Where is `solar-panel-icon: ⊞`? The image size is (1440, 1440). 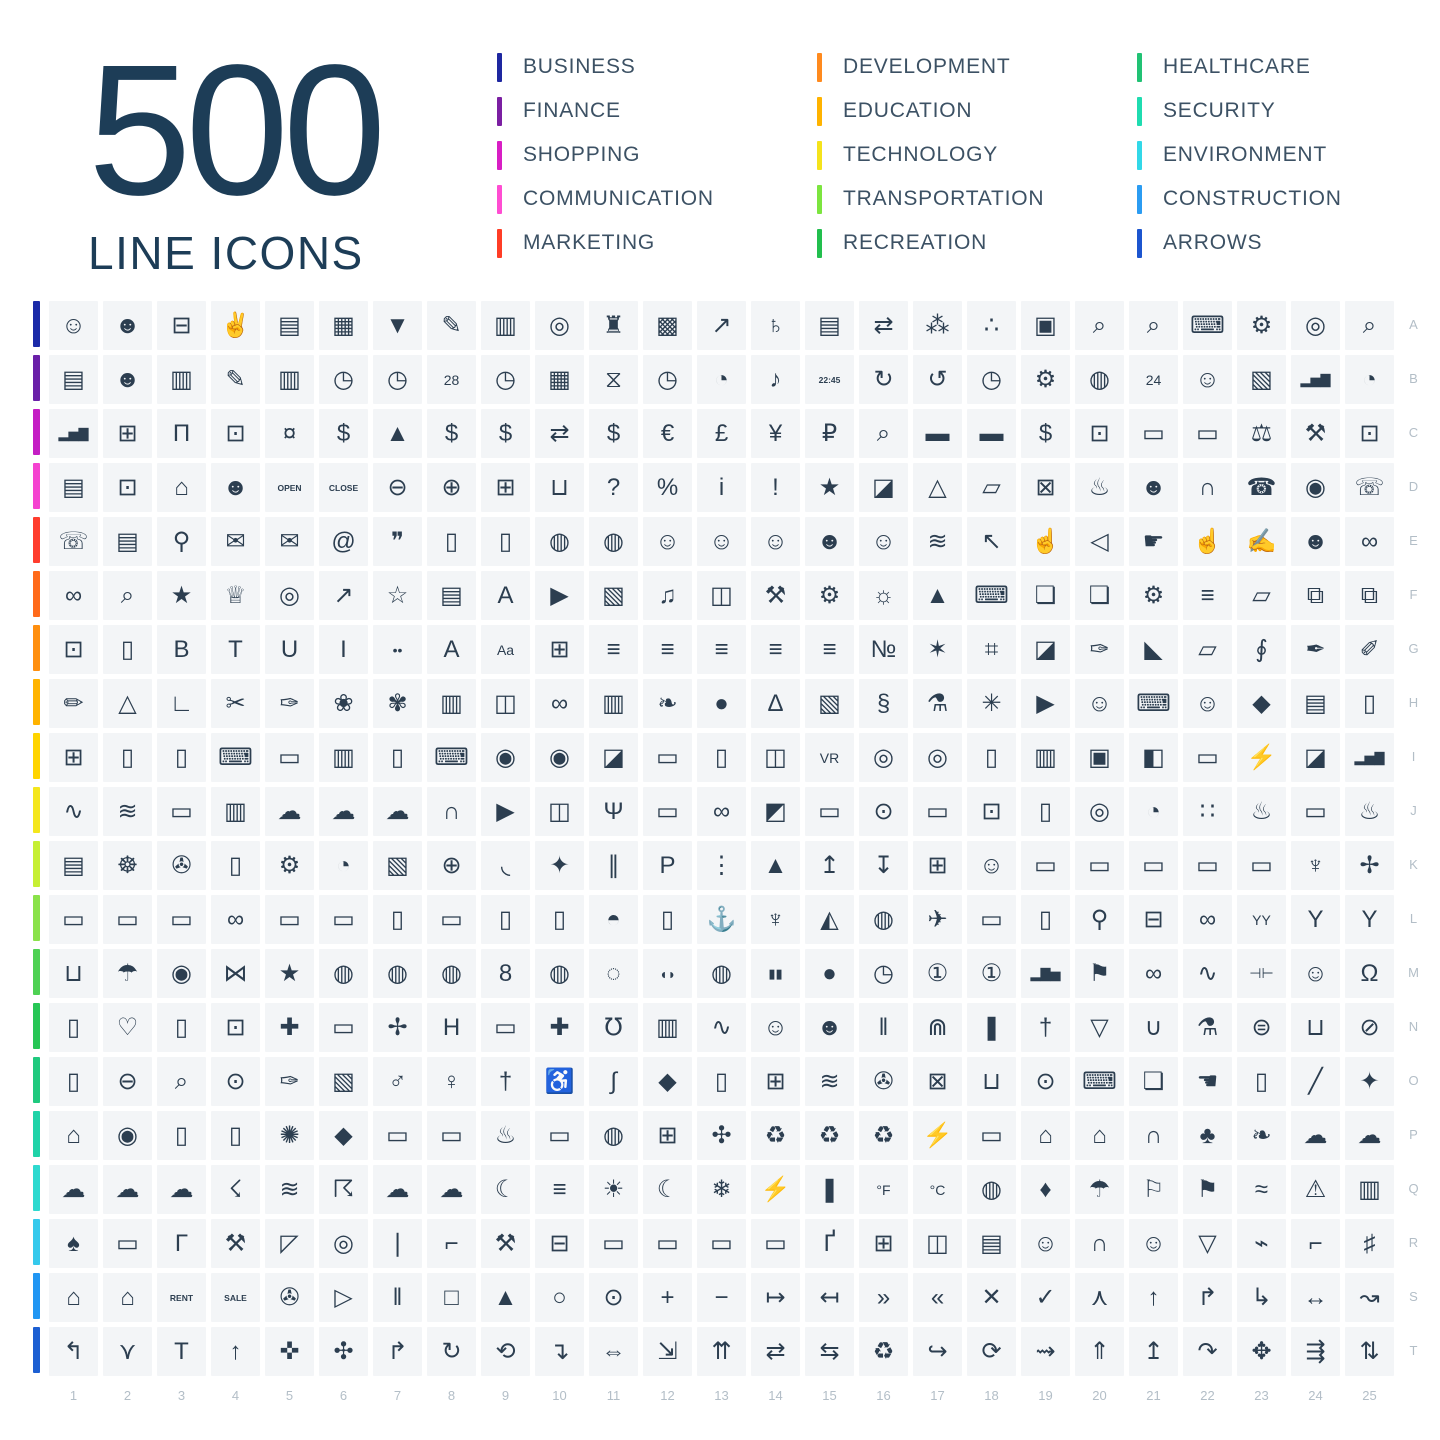
solar-panel-icon: ⊞ is located at coordinates (667, 1135).